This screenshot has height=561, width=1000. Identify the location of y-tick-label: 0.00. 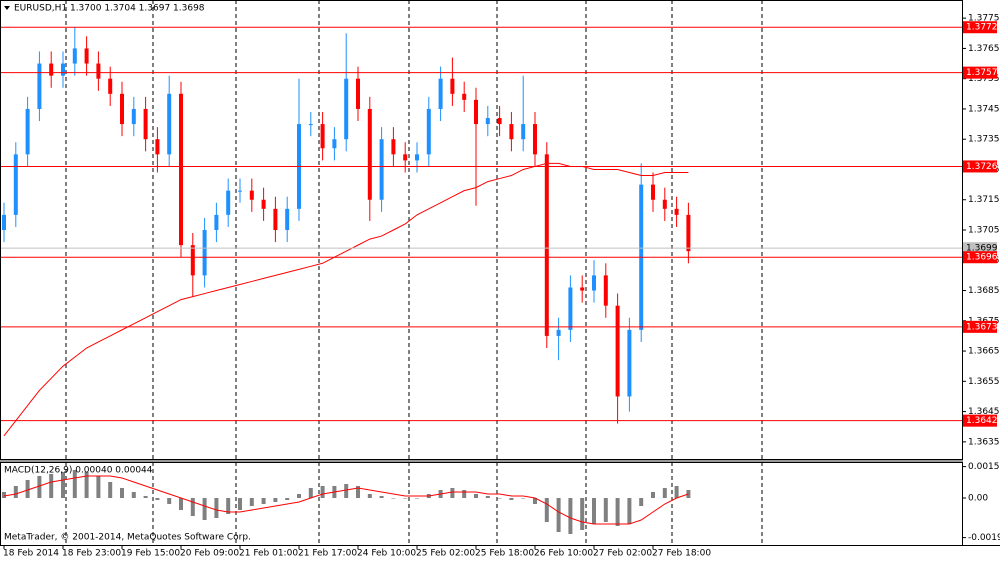
(978, 499).